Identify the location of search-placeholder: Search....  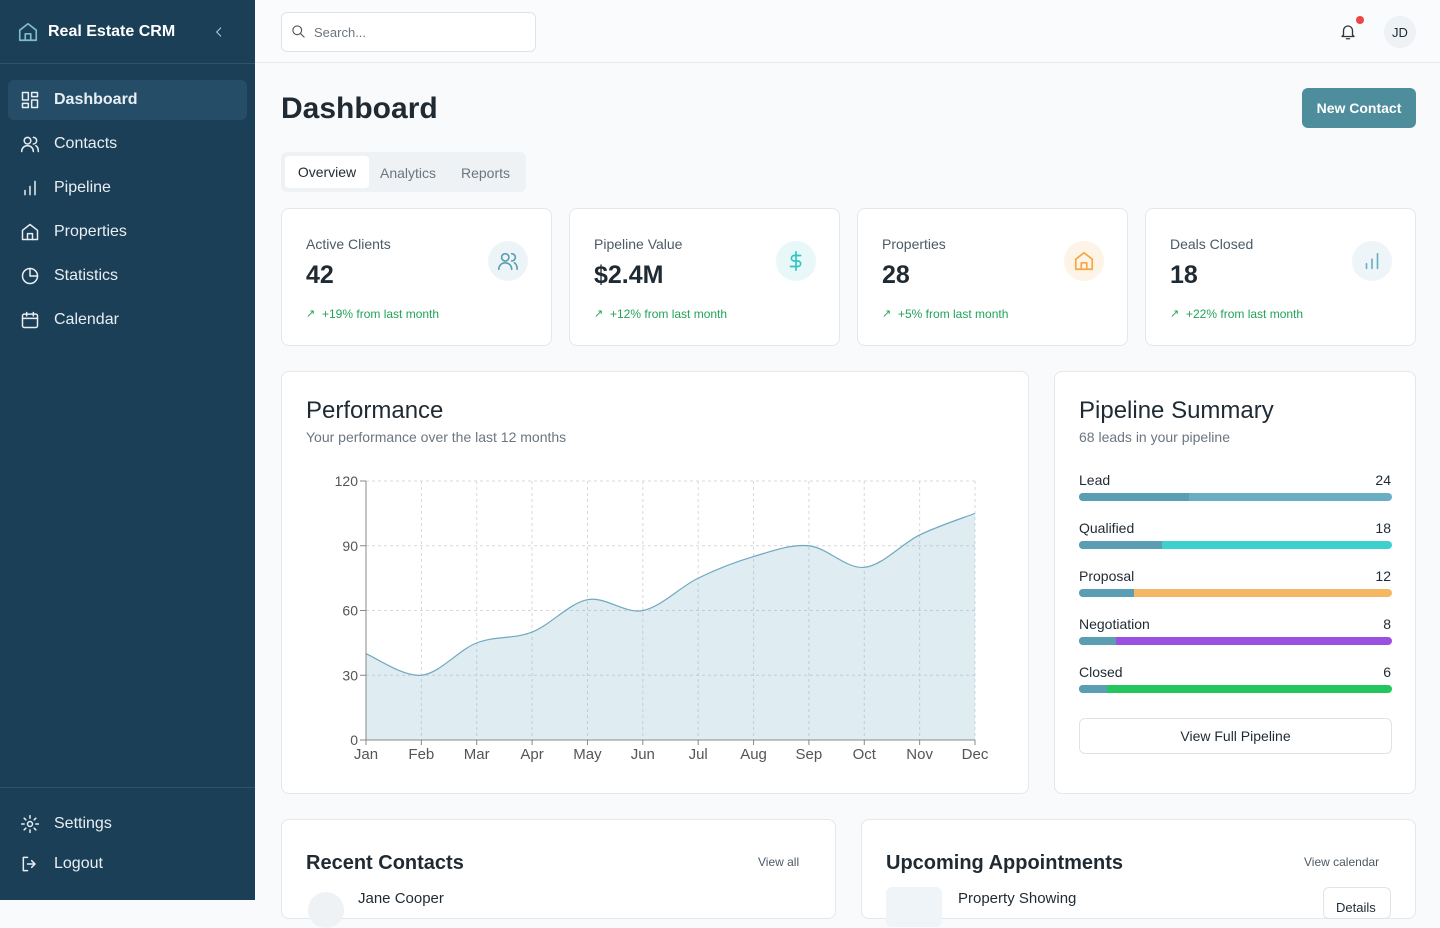
(340, 32).